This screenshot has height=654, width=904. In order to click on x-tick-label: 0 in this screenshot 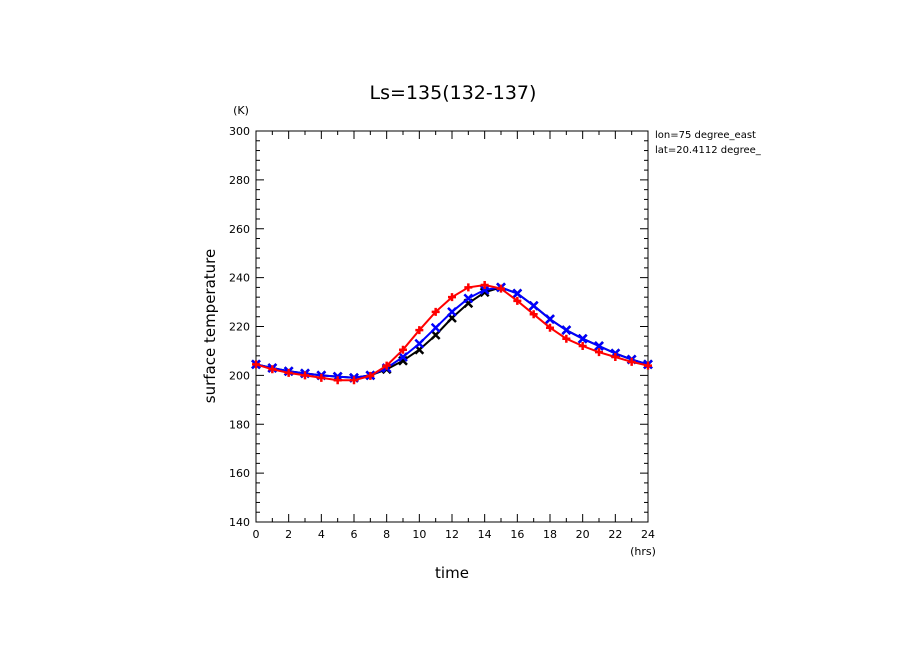, I will do `click(256, 534)`.